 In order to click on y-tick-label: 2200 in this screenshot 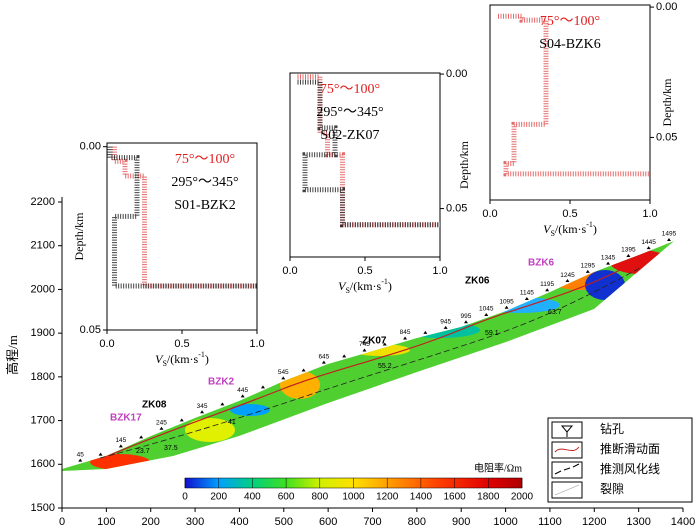, I will do `click(43, 202)`.